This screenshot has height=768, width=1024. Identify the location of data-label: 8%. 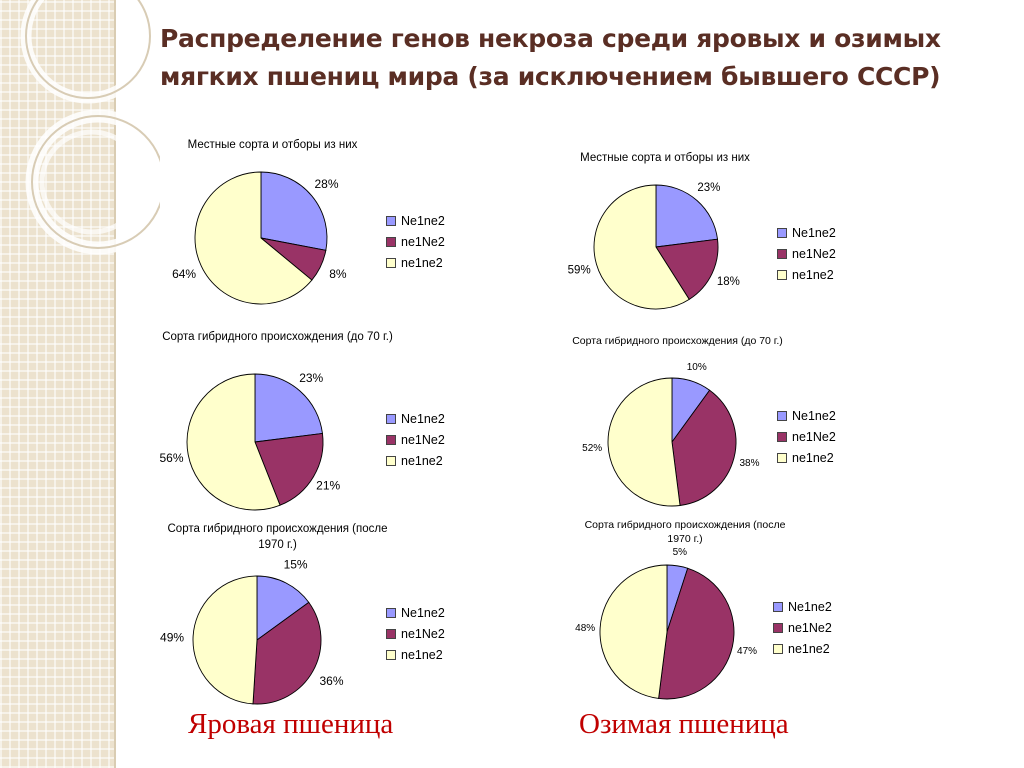
(338, 274).